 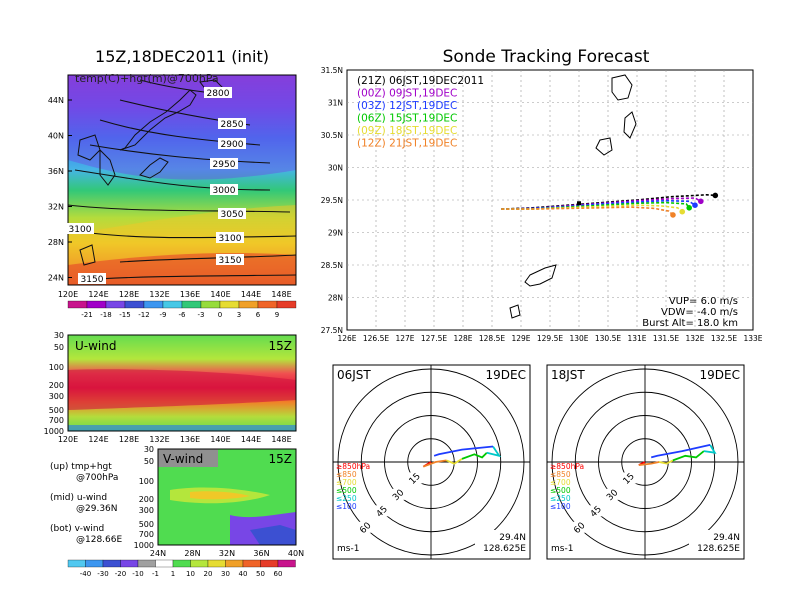 What do you see at coordinates (703, 301) in the screenshot?
I see `sonde-parameter: VUP= 6.0 m/s` at bounding box center [703, 301].